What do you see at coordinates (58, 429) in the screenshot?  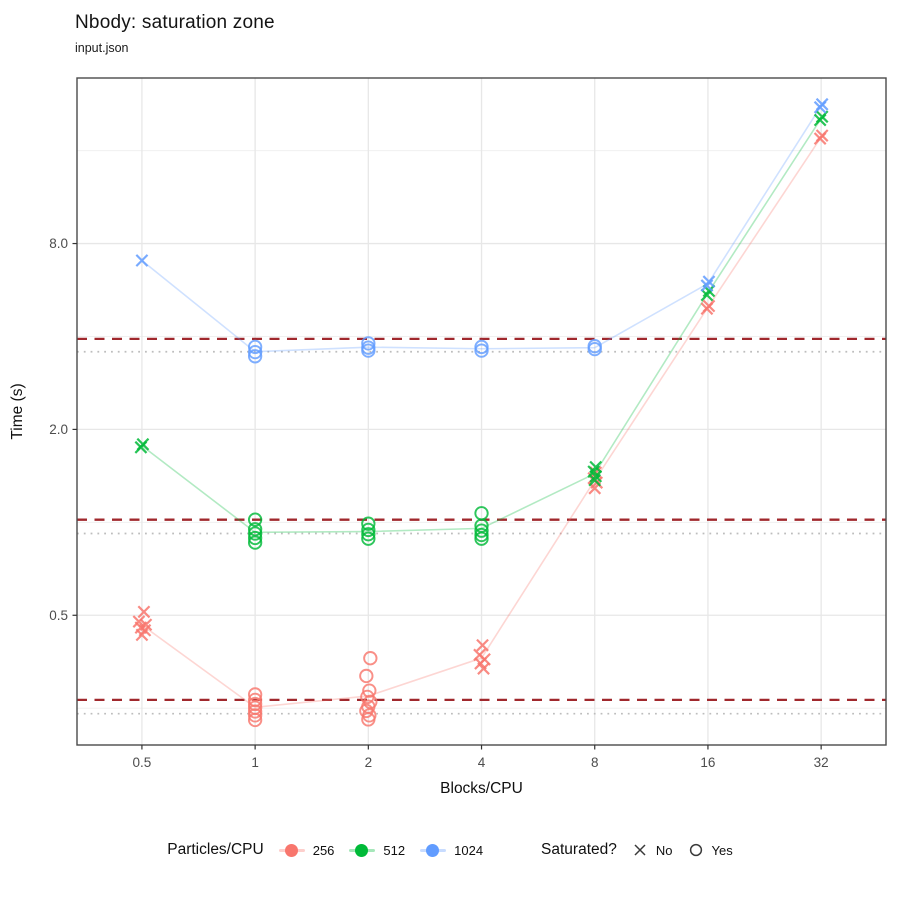 I see `y-tick-label: 2.0` at bounding box center [58, 429].